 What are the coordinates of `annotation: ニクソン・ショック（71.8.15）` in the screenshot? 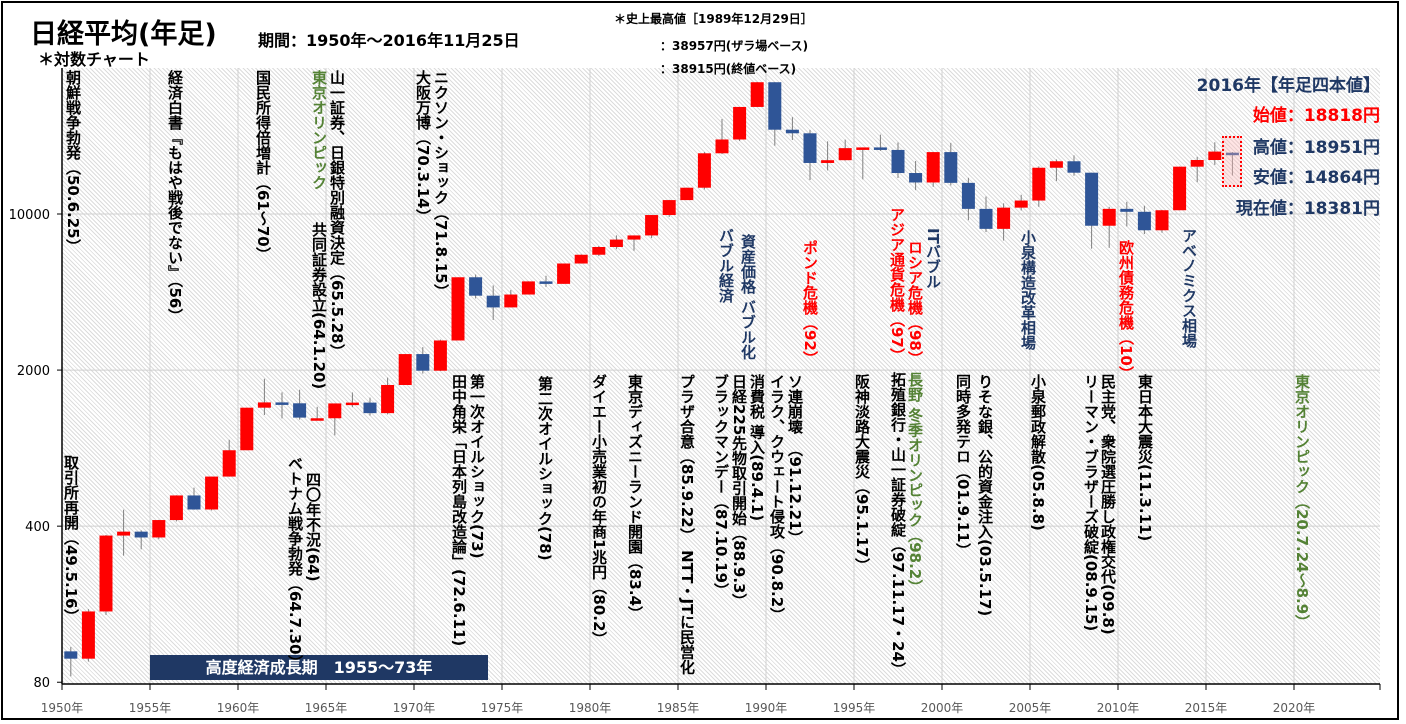 It's located at (441, 184).